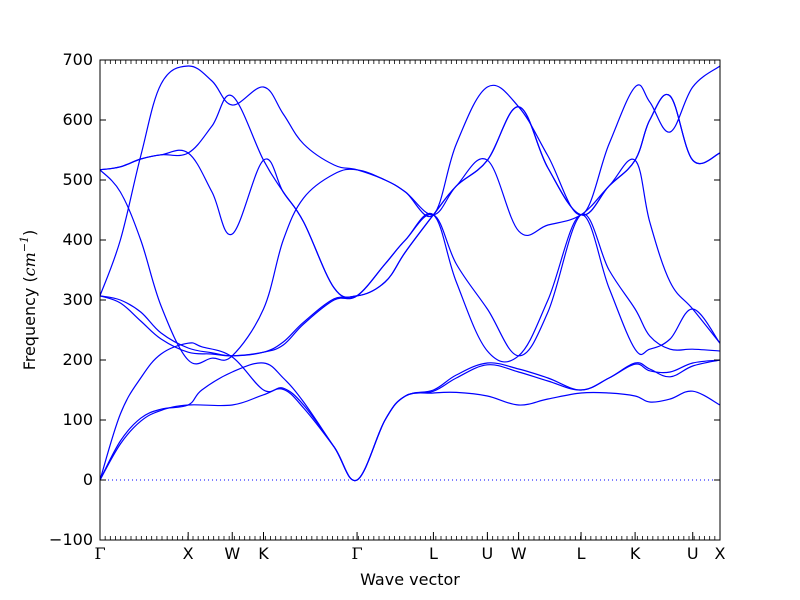 The image size is (800, 600). What do you see at coordinates (88, 479) in the screenshot?
I see `y-tick-label: 0` at bounding box center [88, 479].